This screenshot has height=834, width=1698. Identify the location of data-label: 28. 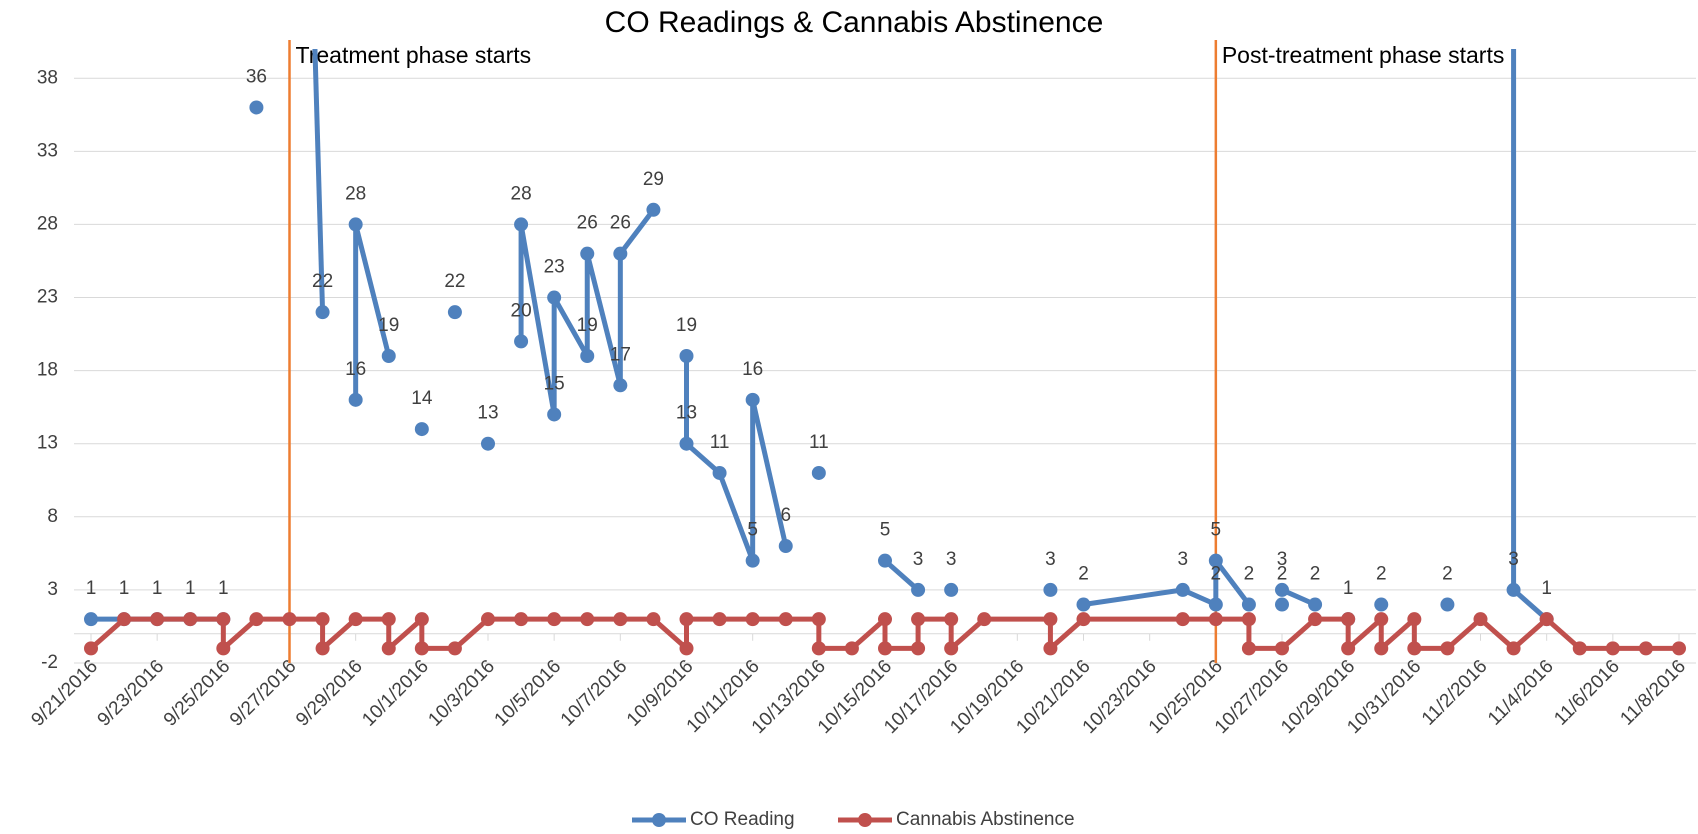
(355, 193).